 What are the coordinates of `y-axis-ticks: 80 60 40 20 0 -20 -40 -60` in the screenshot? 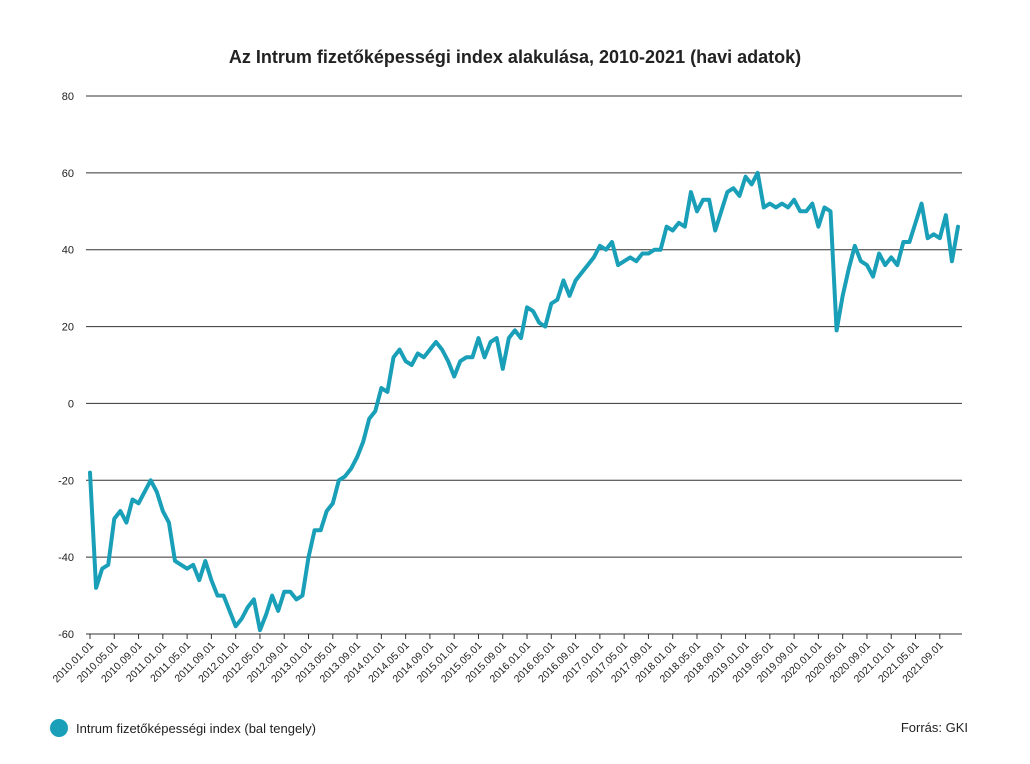 It's located at (66, 366).